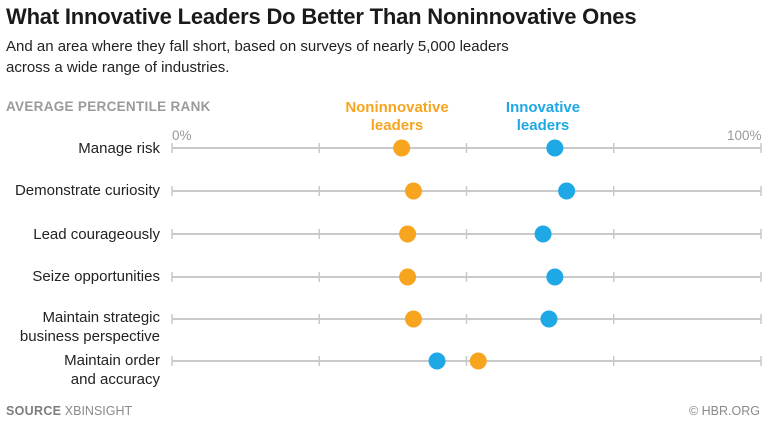  Describe the element at coordinates (98, 411) in the screenshot. I see `source-value: XBINSIGHT` at that location.